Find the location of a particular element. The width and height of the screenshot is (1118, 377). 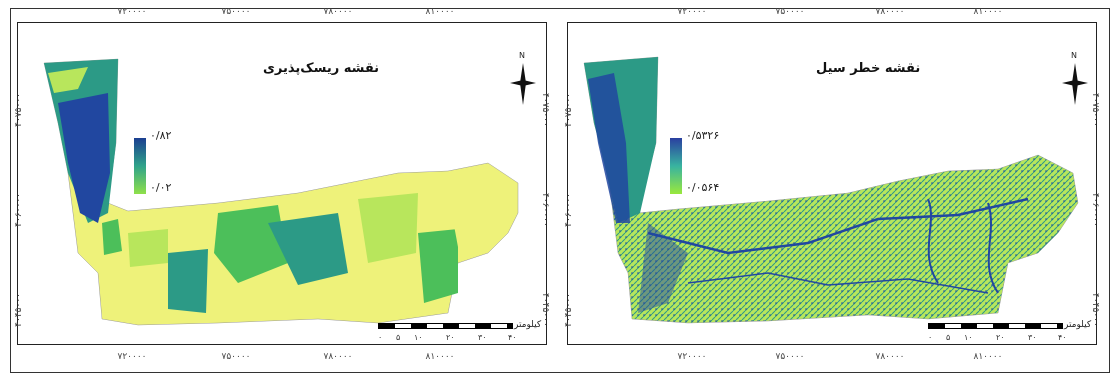

legend-max: ۰/۸۲ is located at coordinates (161, 135).